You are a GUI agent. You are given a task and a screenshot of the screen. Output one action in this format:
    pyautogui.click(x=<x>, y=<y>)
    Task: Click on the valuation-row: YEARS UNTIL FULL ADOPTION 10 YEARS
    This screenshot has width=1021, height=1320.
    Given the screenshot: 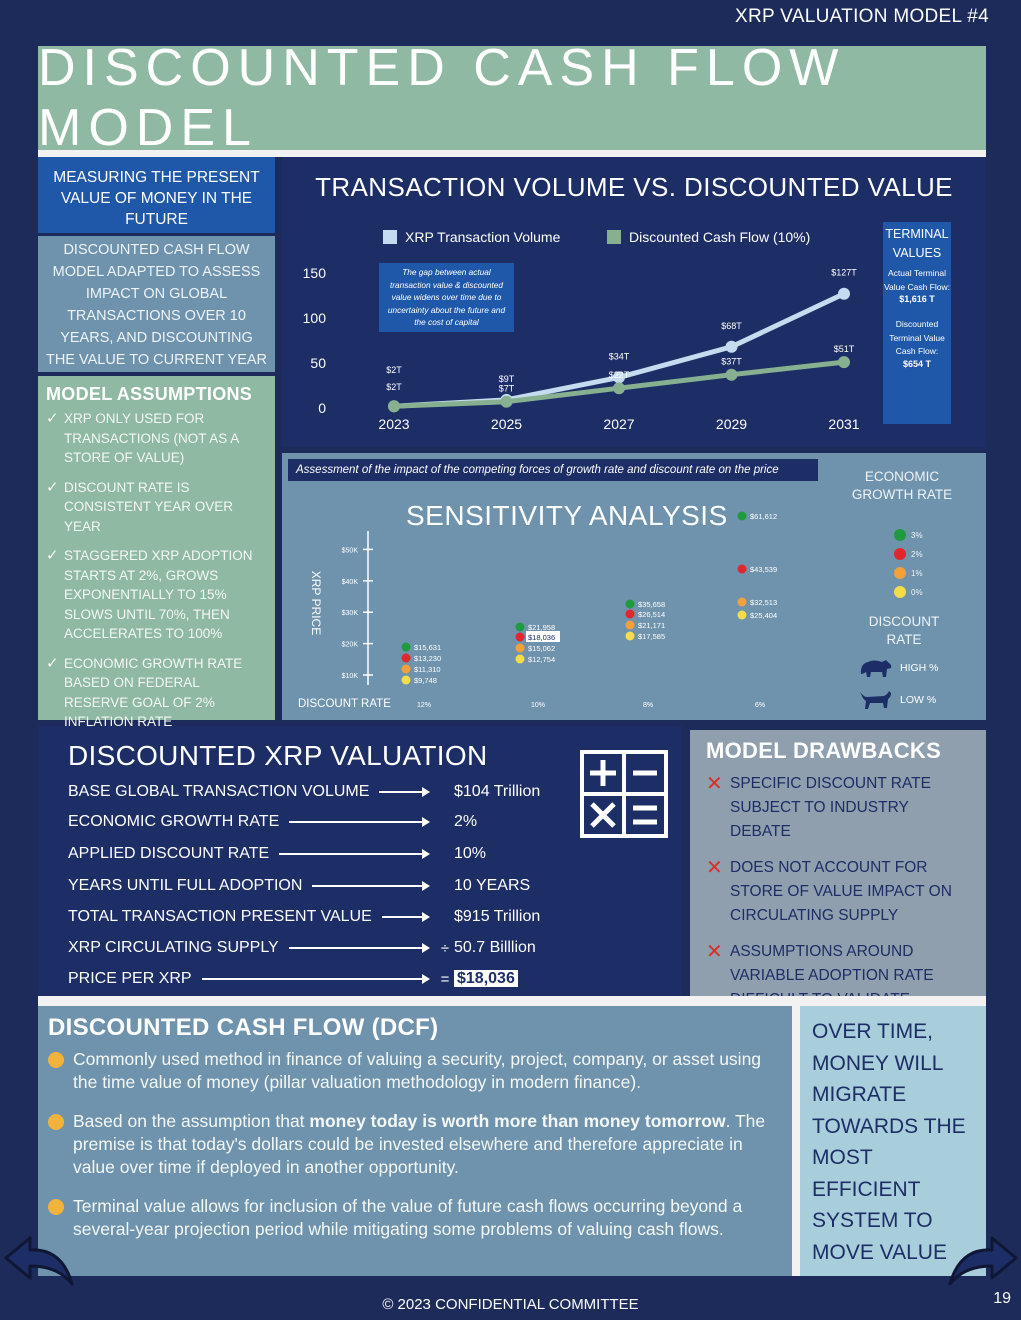 What is the action you would take?
    pyautogui.click(x=299, y=885)
    